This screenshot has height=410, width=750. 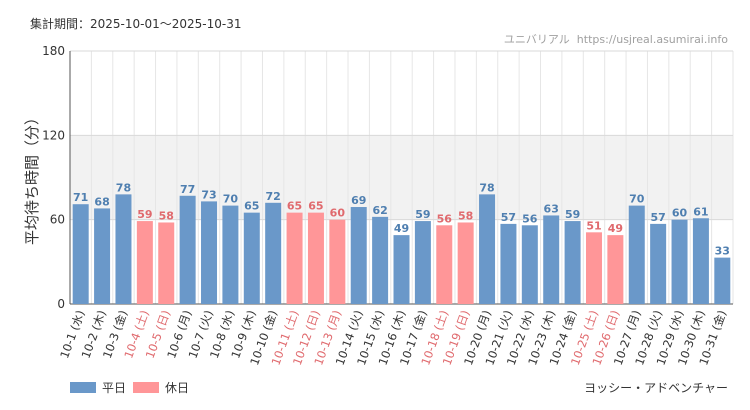 What do you see at coordinates (146, 387) in the screenshot?
I see `legend-holiday-swatch` at bounding box center [146, 387].